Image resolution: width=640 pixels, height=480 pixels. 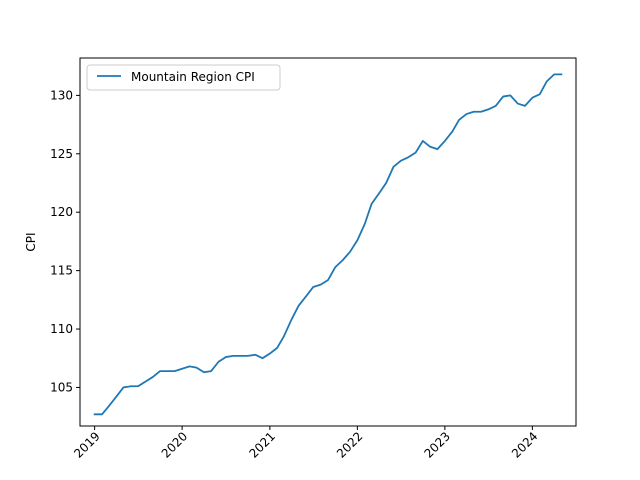 I want to click on y-tick-label: 115, so click(x=61, y=271).